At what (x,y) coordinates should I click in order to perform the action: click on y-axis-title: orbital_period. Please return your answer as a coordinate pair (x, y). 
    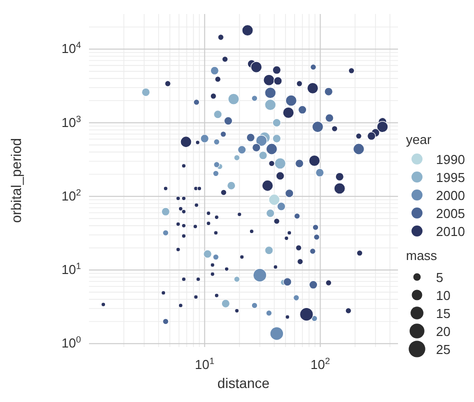
    Looking at the image, I should click on (16, 180).